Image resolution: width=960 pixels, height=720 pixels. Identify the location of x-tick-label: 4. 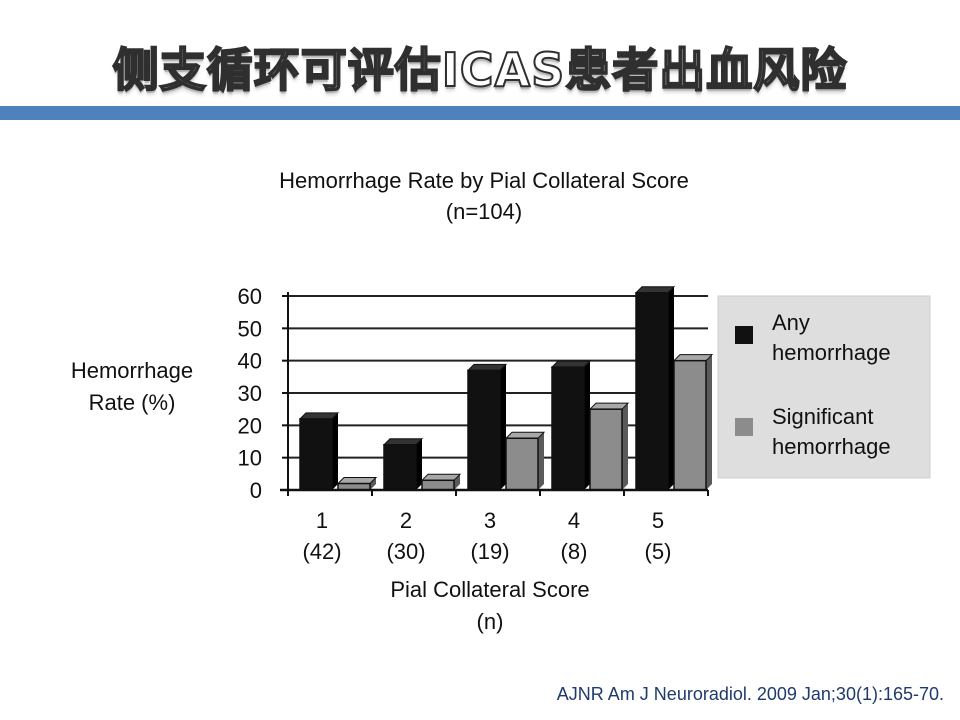
(574, 520).